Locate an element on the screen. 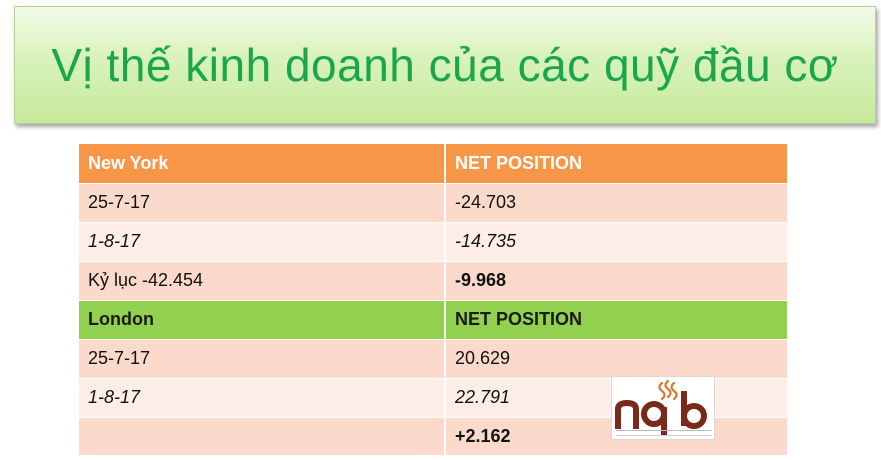  logo-fine-print is located at coordinates (664, 433).